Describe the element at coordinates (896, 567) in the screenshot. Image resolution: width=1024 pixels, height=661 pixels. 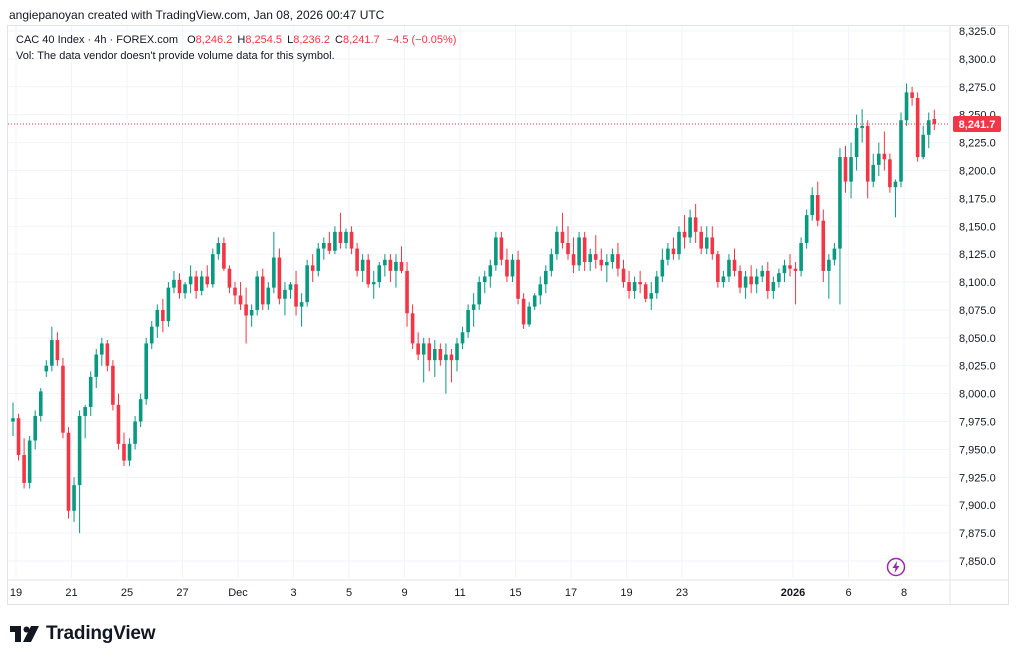
I see `lightning-icon` at that location.